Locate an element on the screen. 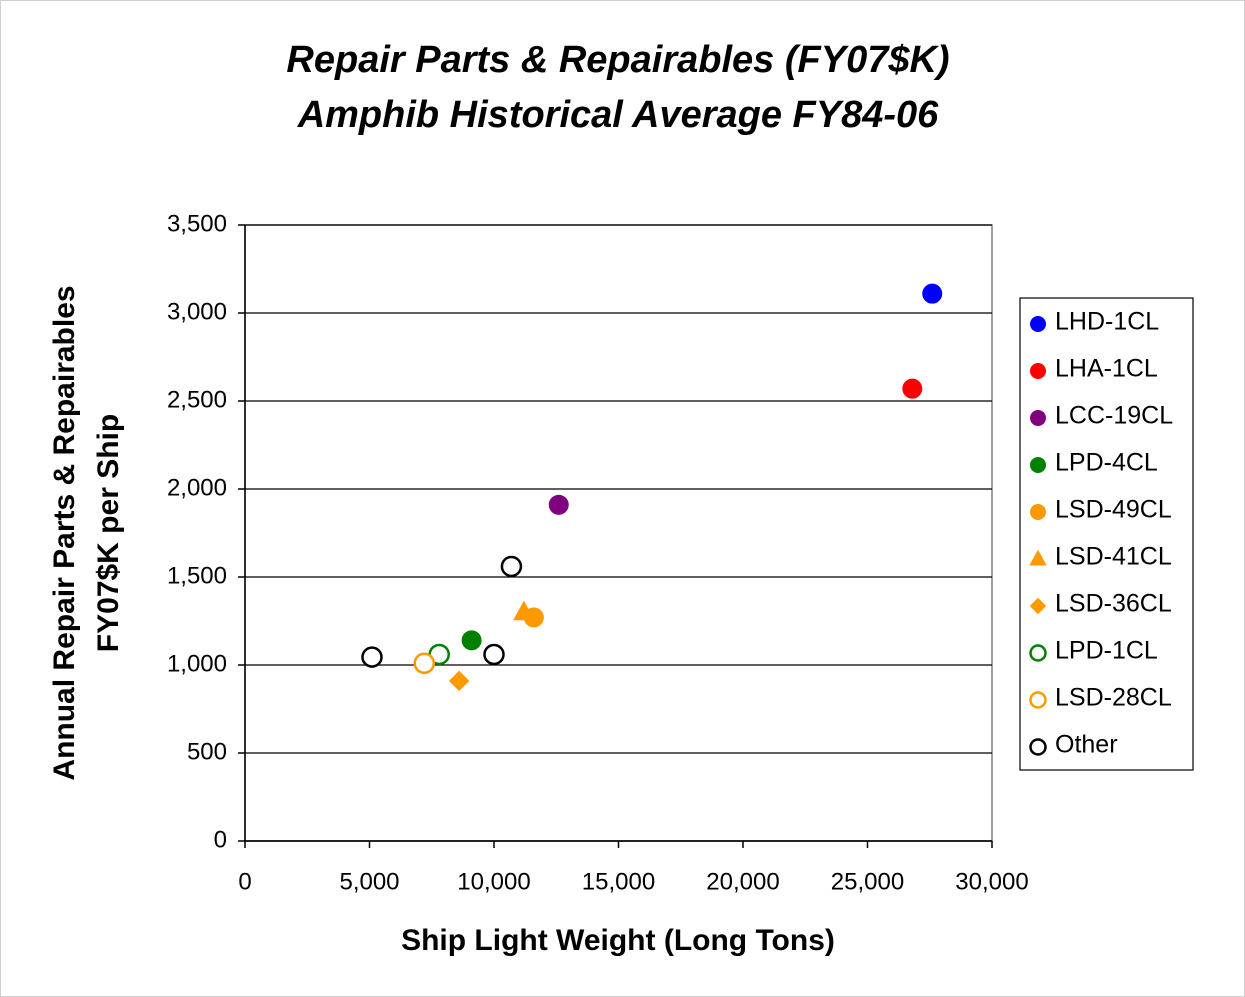 The width and height of the screenshot is (1245, 997). x-tick-label: 25,000 is located at coordinates (867, 881).